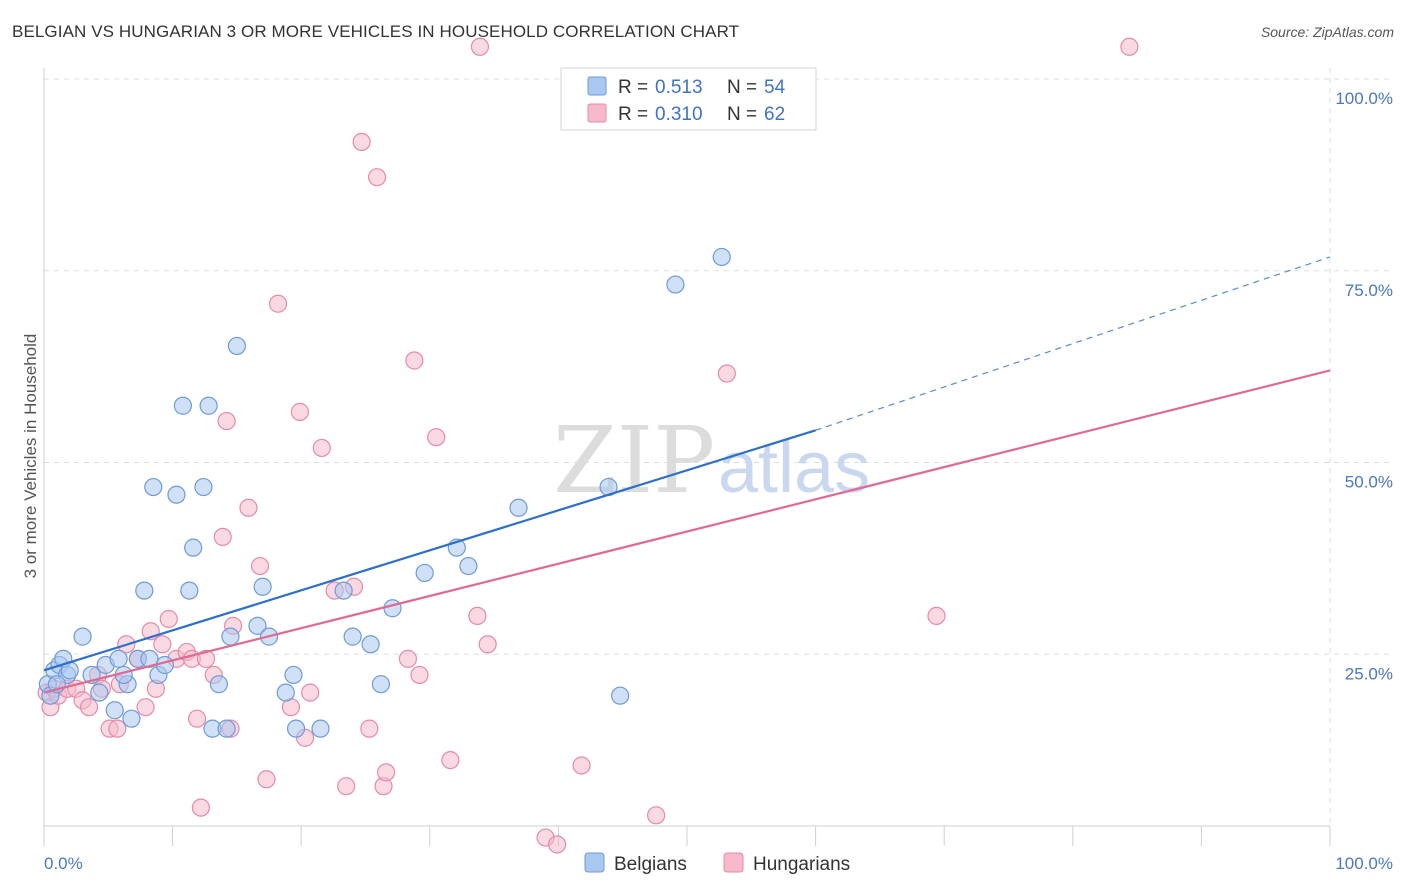 The height and width of the screenshot is (892, 1406). I want to click on watermark-atlas: atlas, so click(794, 468).